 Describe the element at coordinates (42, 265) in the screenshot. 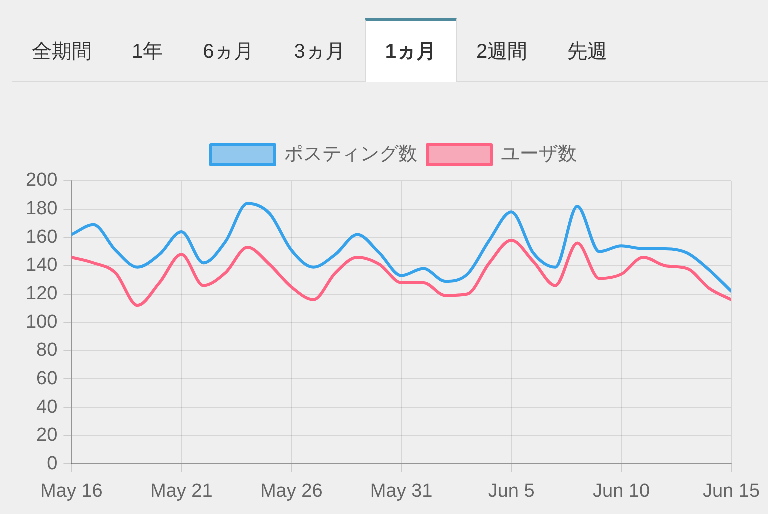

I see `y-tick-label: 140` at that location.